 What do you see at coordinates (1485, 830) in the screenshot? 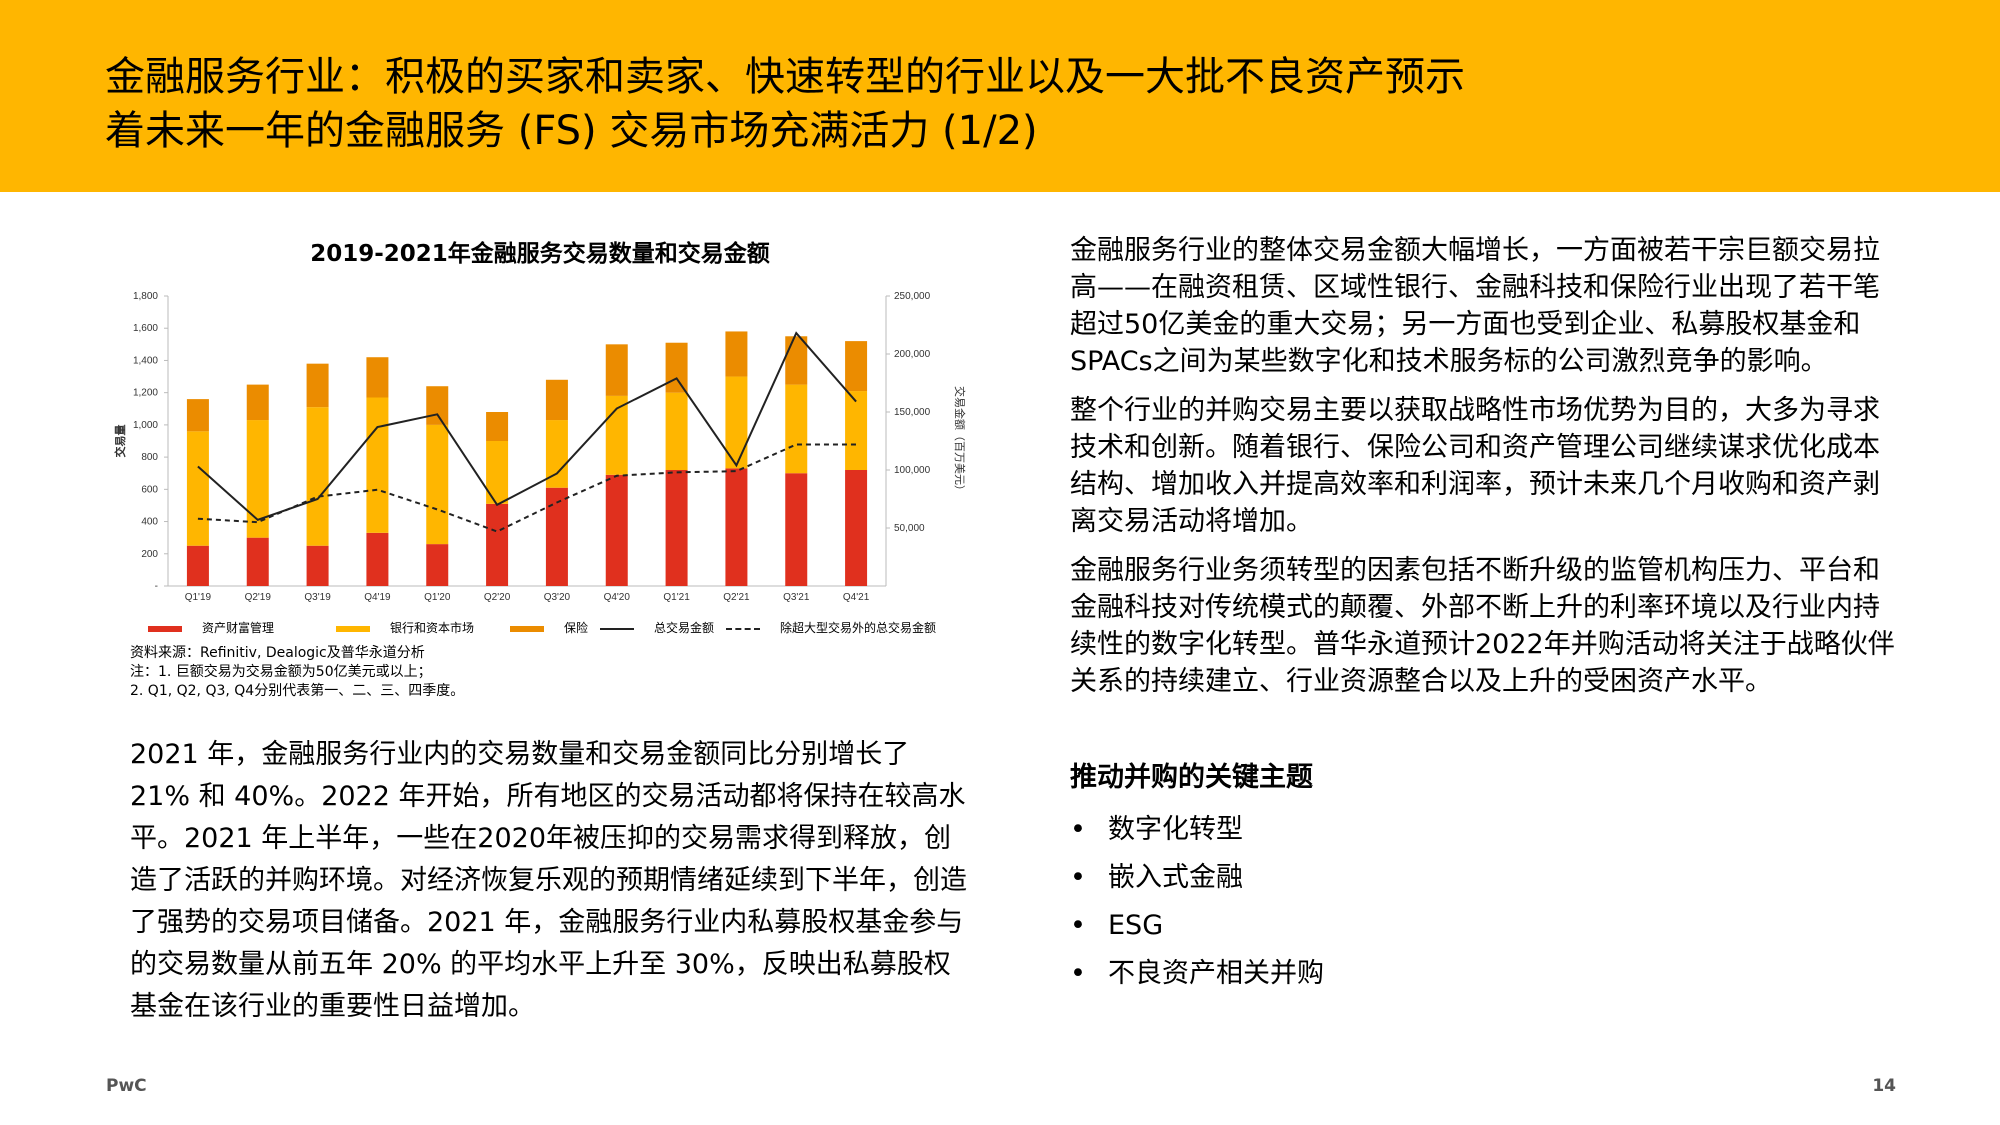
I see `theme-item: • 数字化转型` at bounding box center [1485, 830].